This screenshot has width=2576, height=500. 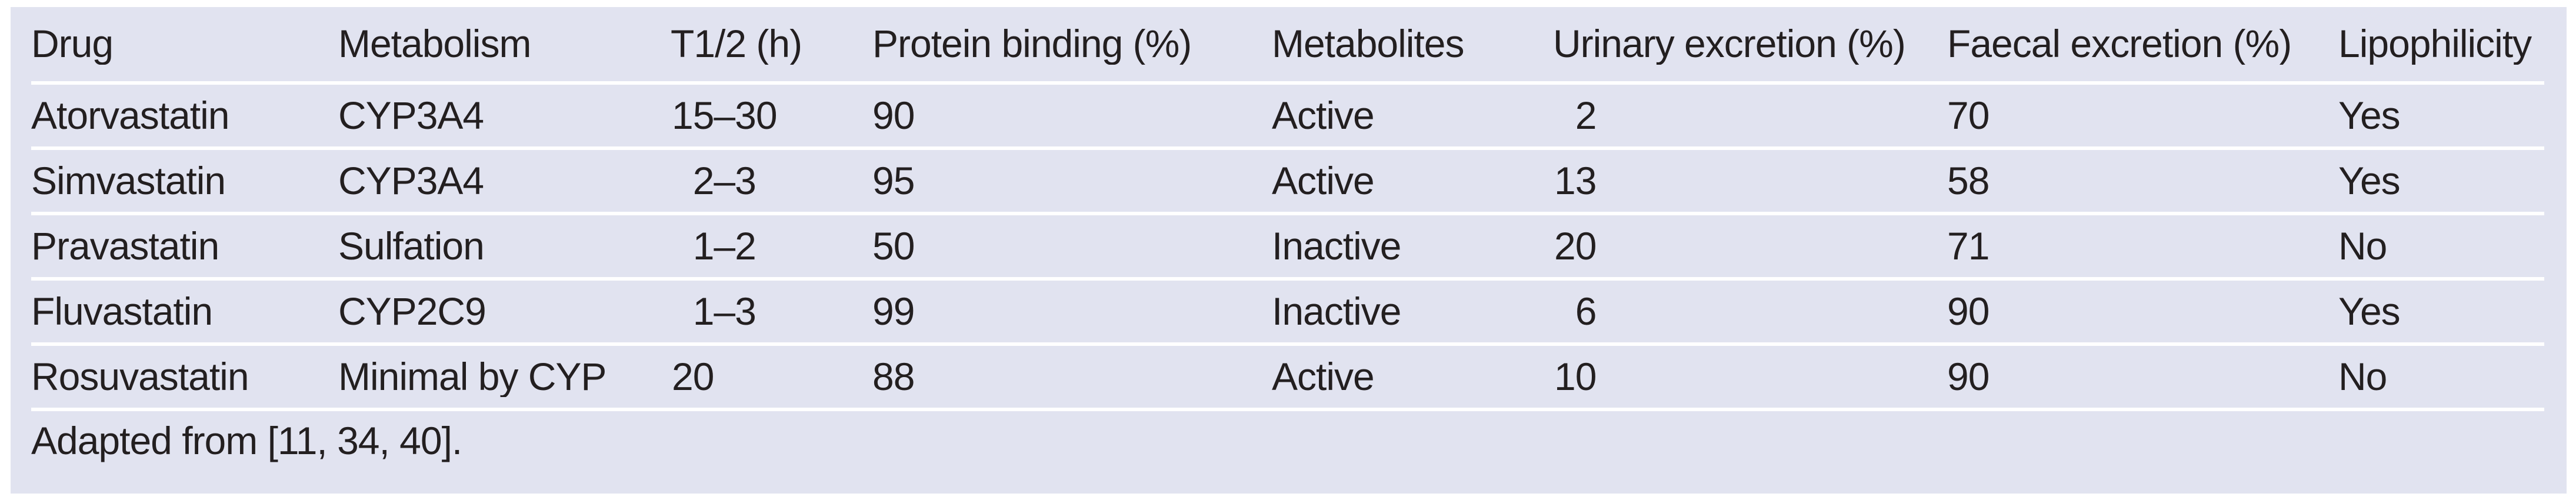 What do you see at coordinates (2119, 44) in the screenshot?
I see `column-header-faecal-excretion: Faecal excretion (%)` at bounding box center [2119, 44].